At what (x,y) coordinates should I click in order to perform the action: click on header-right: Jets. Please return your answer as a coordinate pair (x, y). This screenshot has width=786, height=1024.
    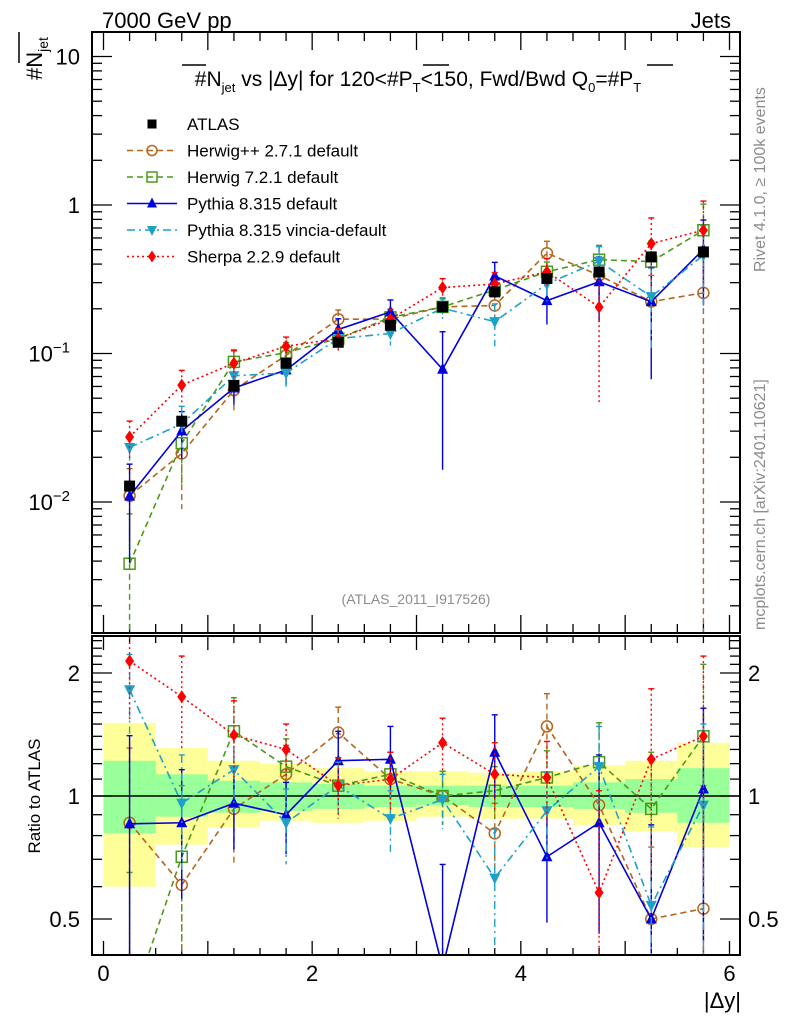
    Looking at the image, I should click on (711, 20).